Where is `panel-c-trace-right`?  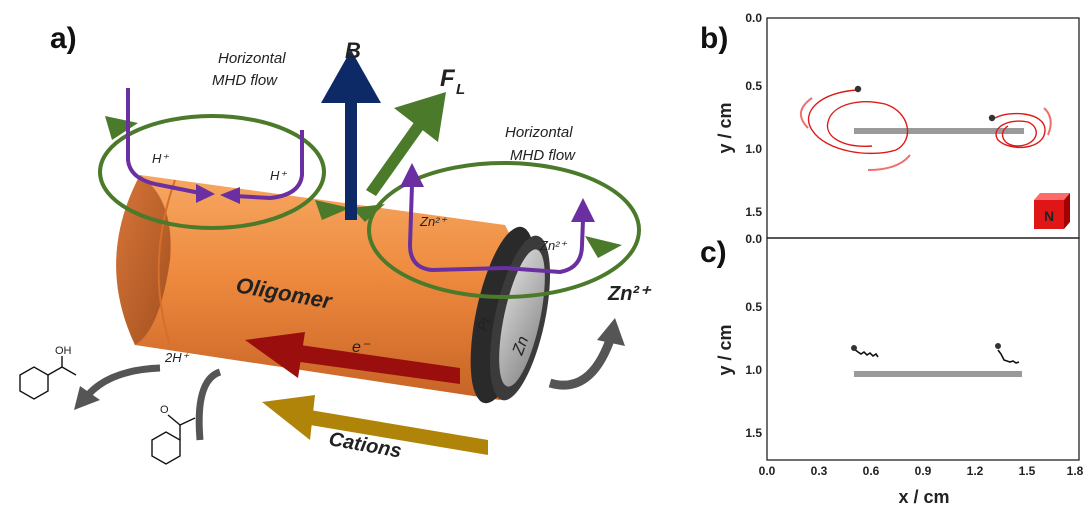 panel-c-trace-right is located at coordinates (1008, 356).